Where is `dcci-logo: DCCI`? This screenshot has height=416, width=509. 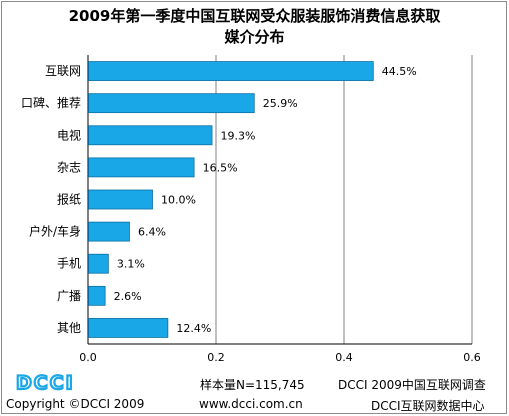 dcci-logo: DCCI is located at coordinates (45, 382).